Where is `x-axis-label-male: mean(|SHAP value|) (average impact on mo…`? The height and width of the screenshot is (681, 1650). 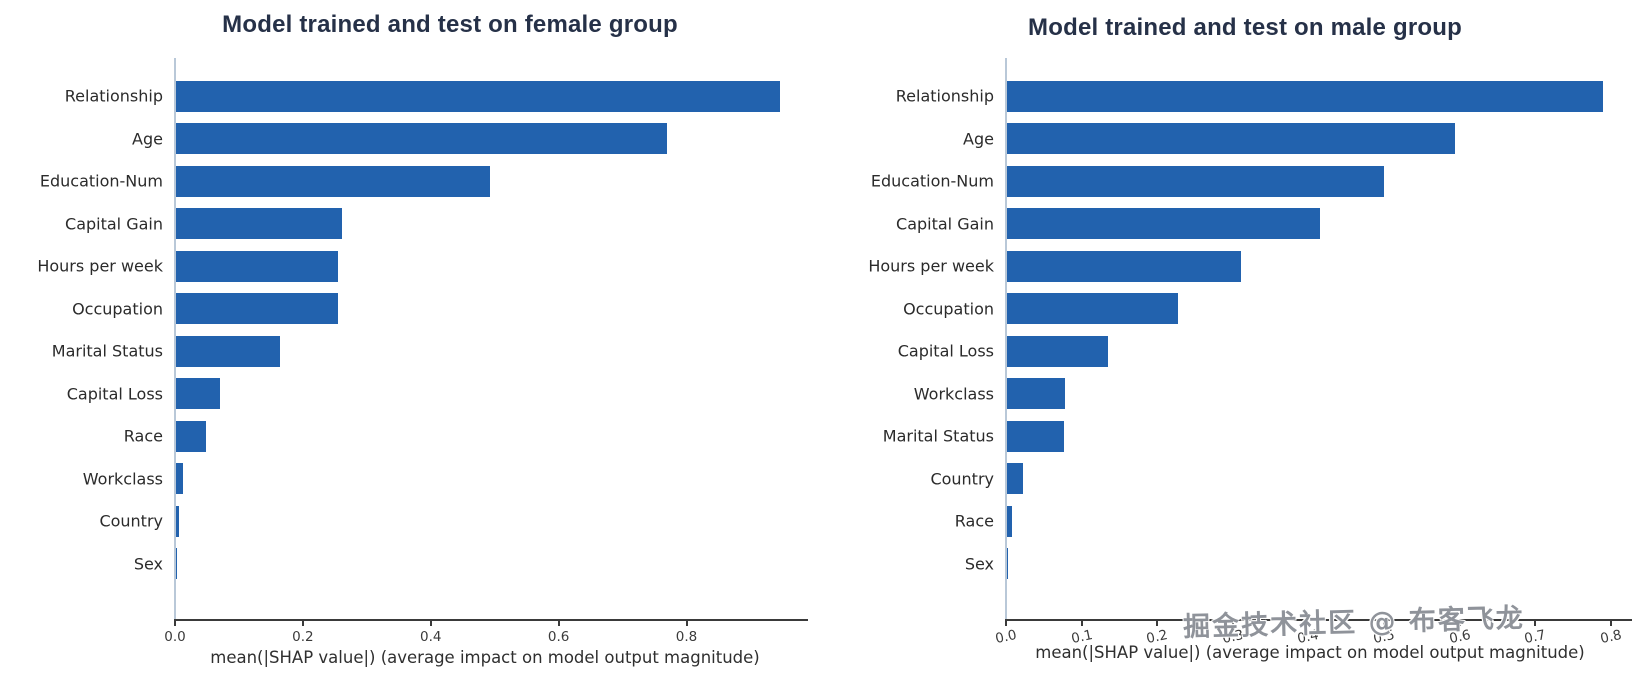 x-axis-label-male: mean(|SHAP value|) (average impact on mo… is located at coordinates (1310, 652).